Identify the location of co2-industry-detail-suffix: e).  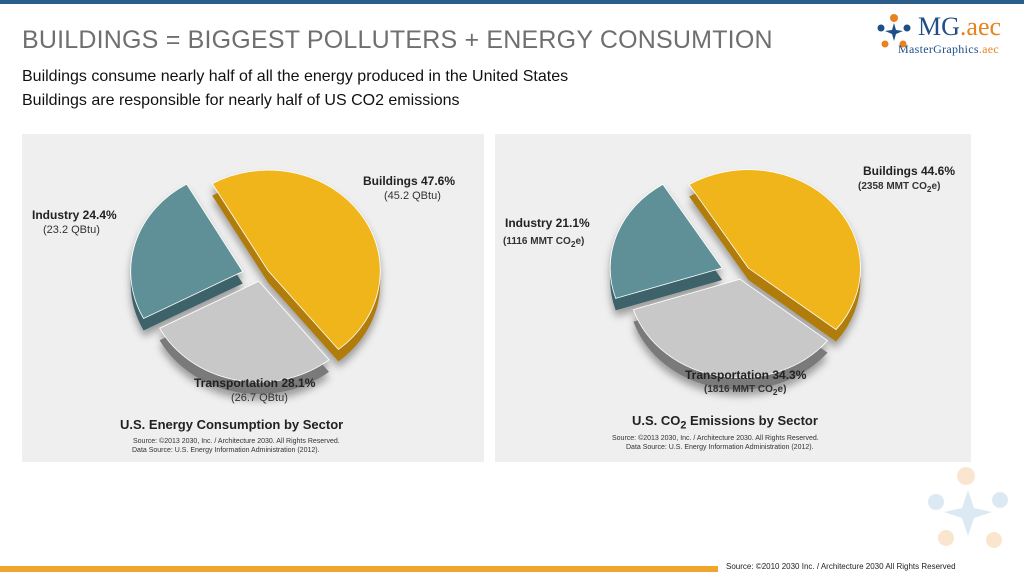
(580, 241).